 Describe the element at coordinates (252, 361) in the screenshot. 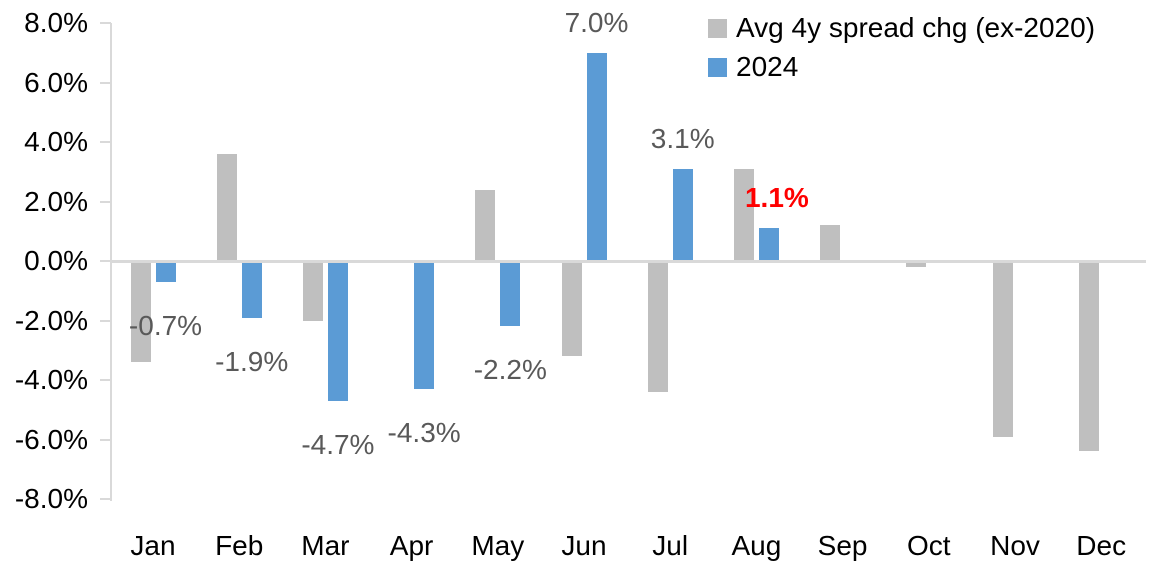

I see `data-label-feb: -1.9%` at that location.